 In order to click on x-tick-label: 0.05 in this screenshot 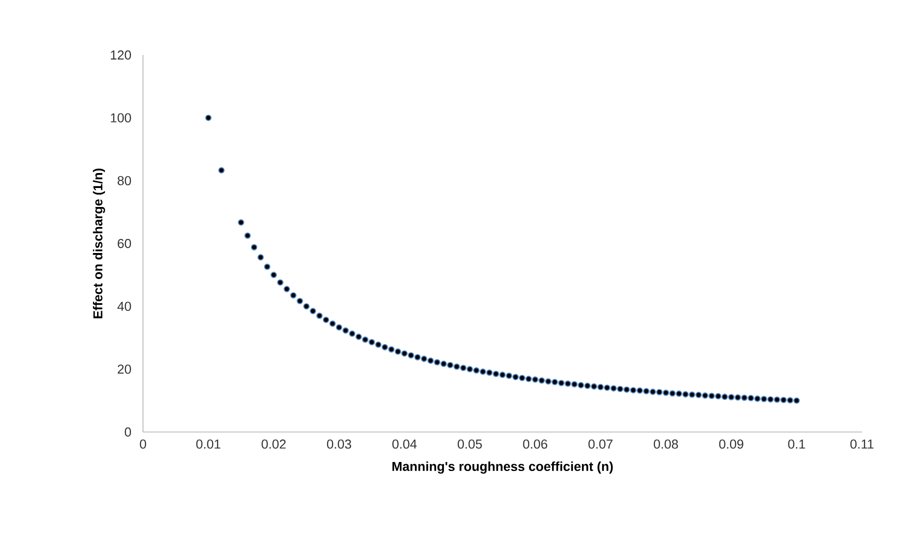, I will do `click(470, 444)`.